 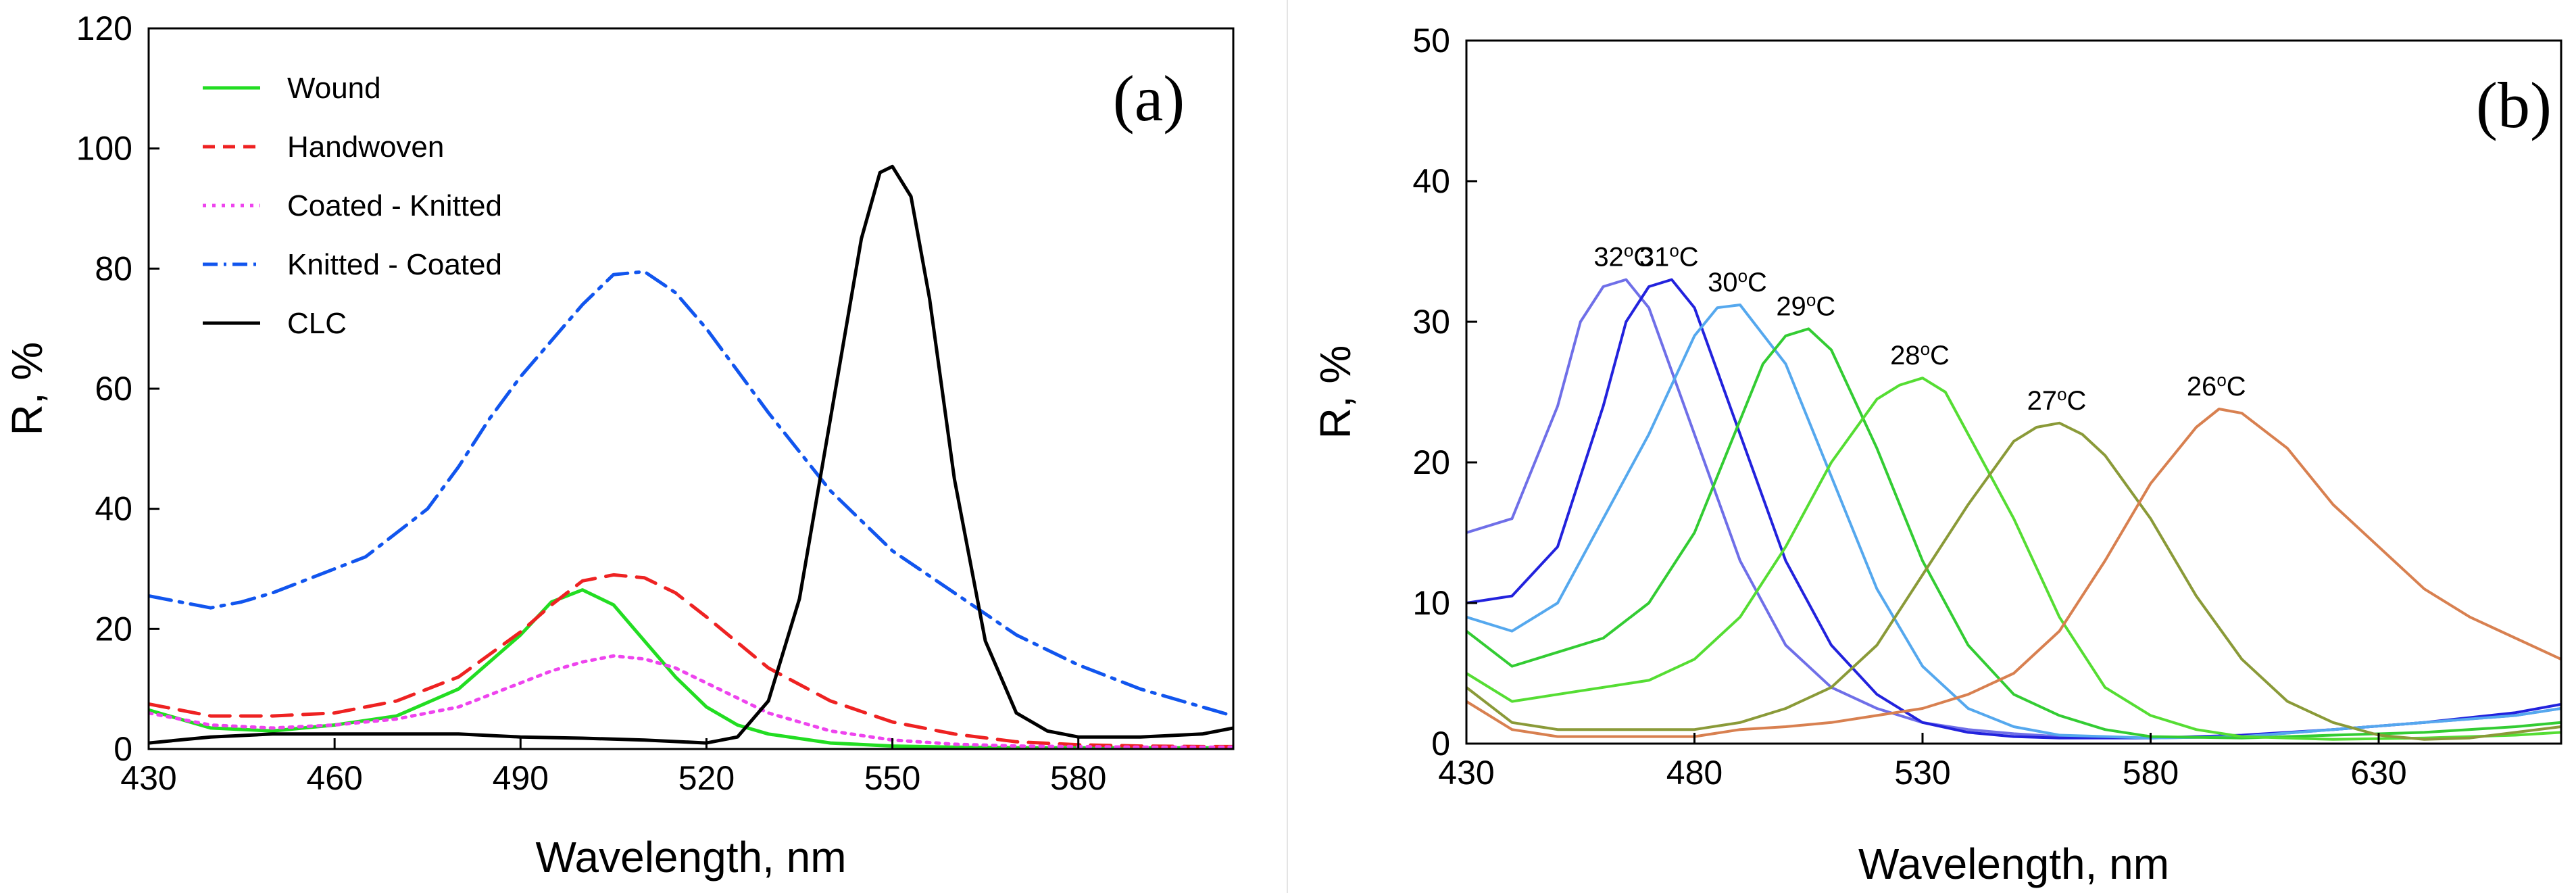 What do you see at coordinates (317, 323) in the screenshot?
I see `legend-label: CLC` at bounding box center [317, 323].